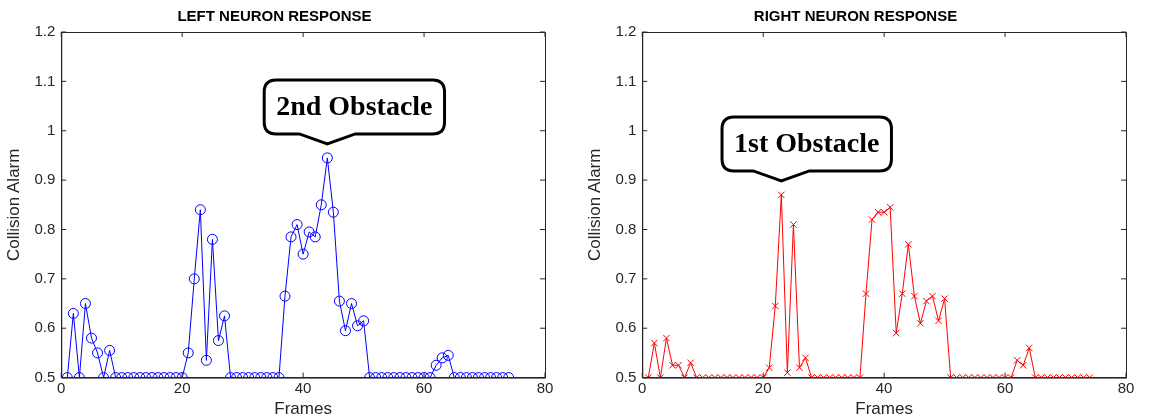 Image resolution: width=1162 pixels, height=420 pixels. Describe the element at coordinates (807, 143) in the screenshot. I see `annotation: 1st Obstacle` at that location.